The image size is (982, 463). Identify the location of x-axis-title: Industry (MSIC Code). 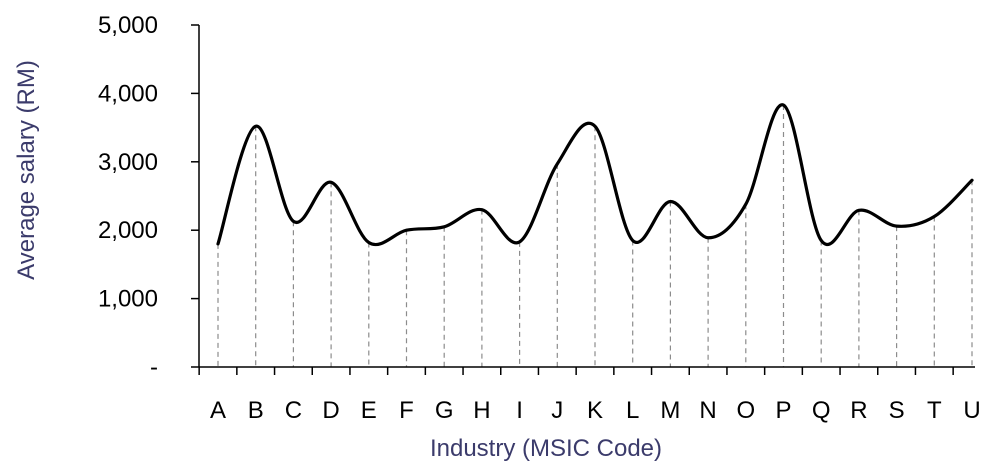
(546, 448).